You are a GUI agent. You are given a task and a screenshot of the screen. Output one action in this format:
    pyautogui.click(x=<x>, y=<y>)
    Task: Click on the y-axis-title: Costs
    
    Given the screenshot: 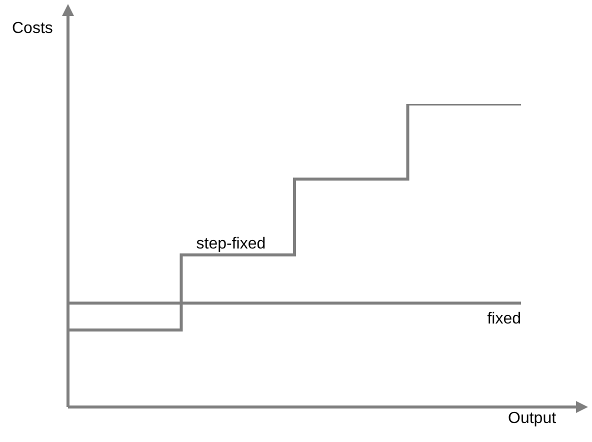 What is the action you would take?
    pyautogui.click(x=32, y=29)
    